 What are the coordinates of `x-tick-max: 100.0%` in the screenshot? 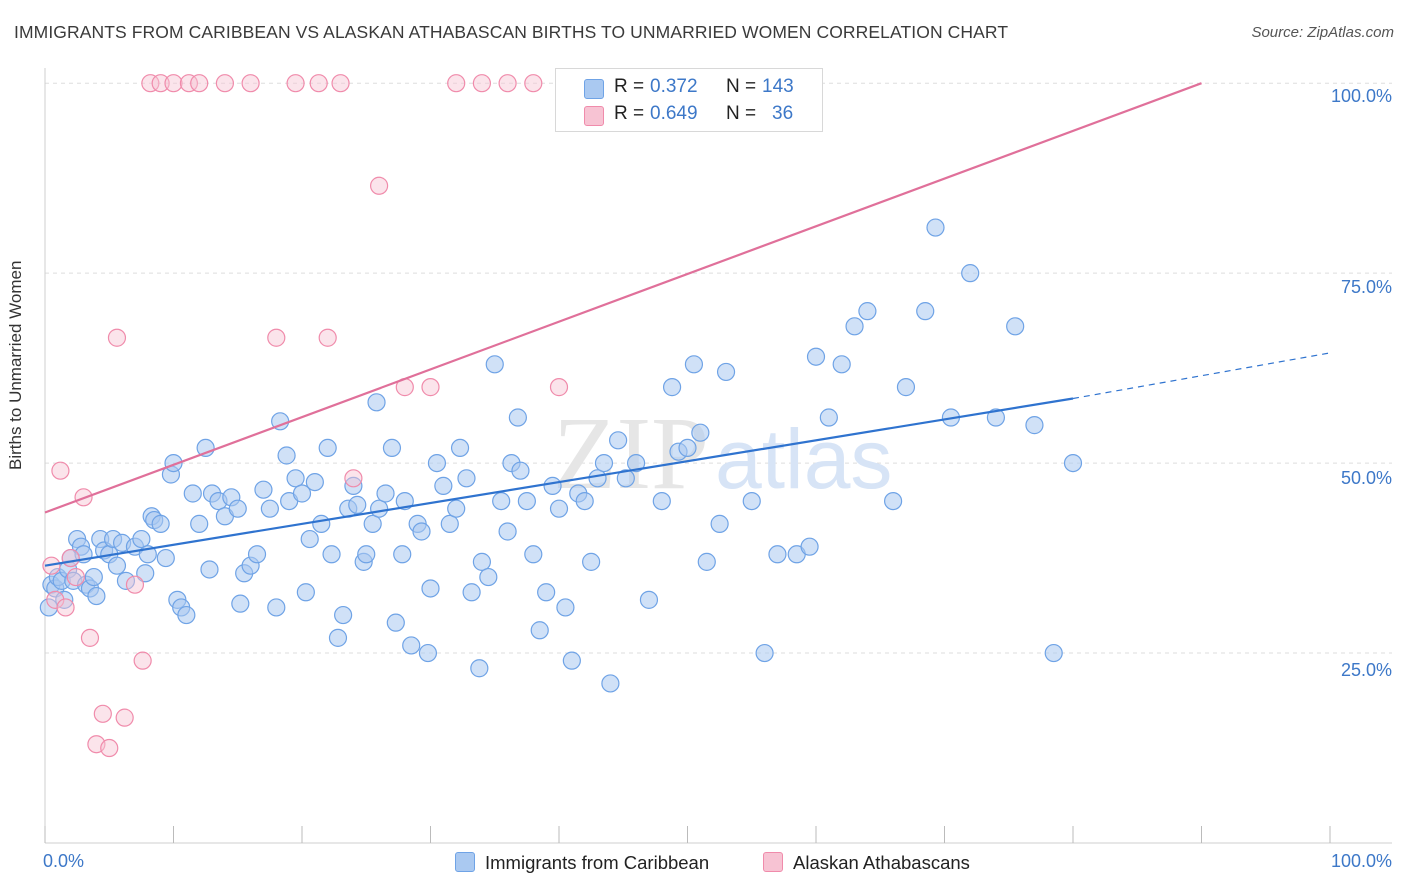 It's located at (1361, 861).